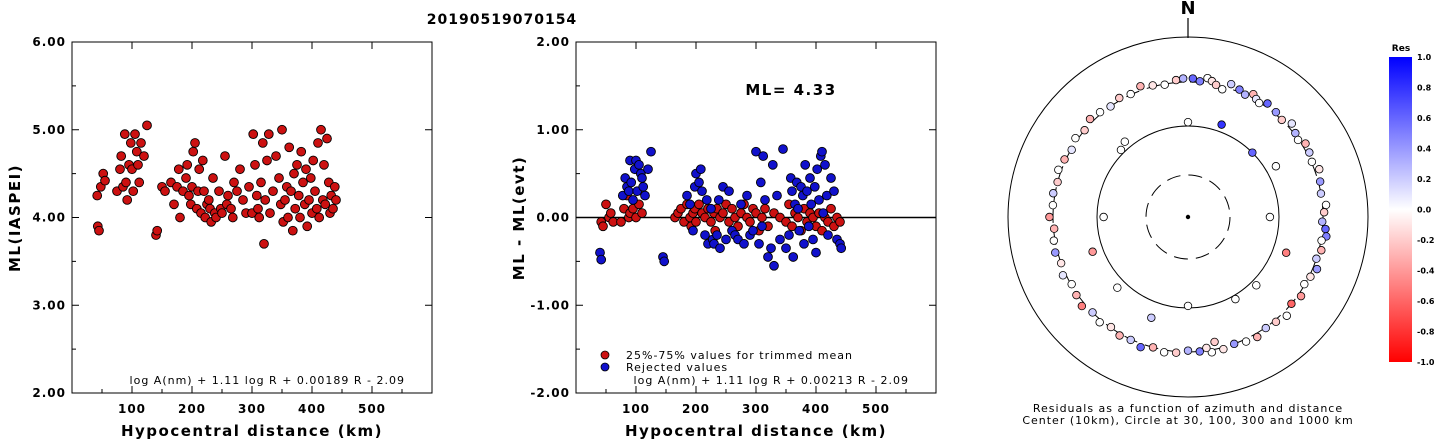  I want to click on x-axis-label: Hypocentral distance (km), so click(252, 431).